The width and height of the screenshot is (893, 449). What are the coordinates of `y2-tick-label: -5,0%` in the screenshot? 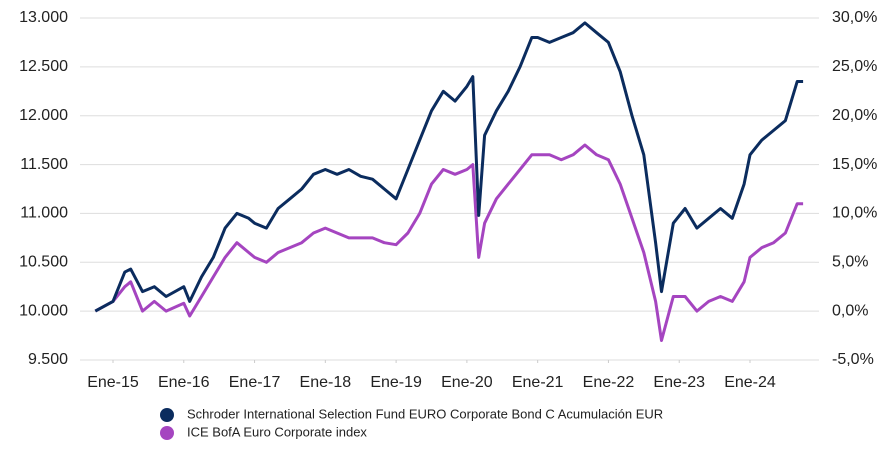 It's located at (853, 359).